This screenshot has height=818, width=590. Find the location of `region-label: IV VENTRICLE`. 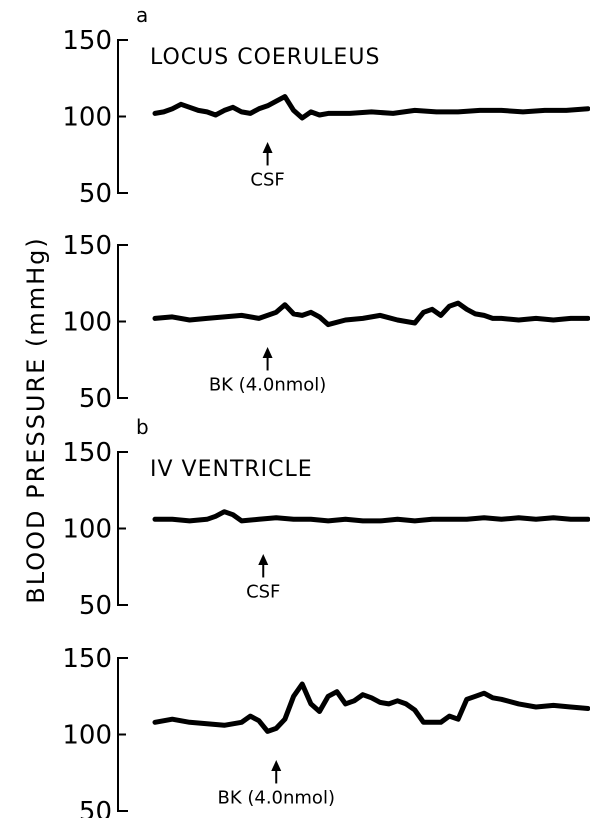

region-label: IV VENTRICLE is located at coordinates (231, 469).